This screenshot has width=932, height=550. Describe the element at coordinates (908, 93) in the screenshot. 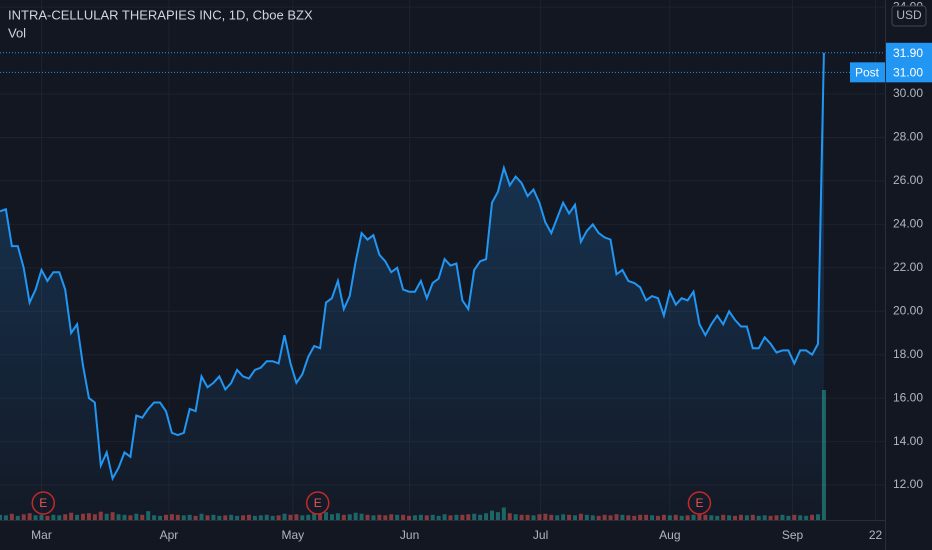

I see `y-tick-label: 30.00` at that location.